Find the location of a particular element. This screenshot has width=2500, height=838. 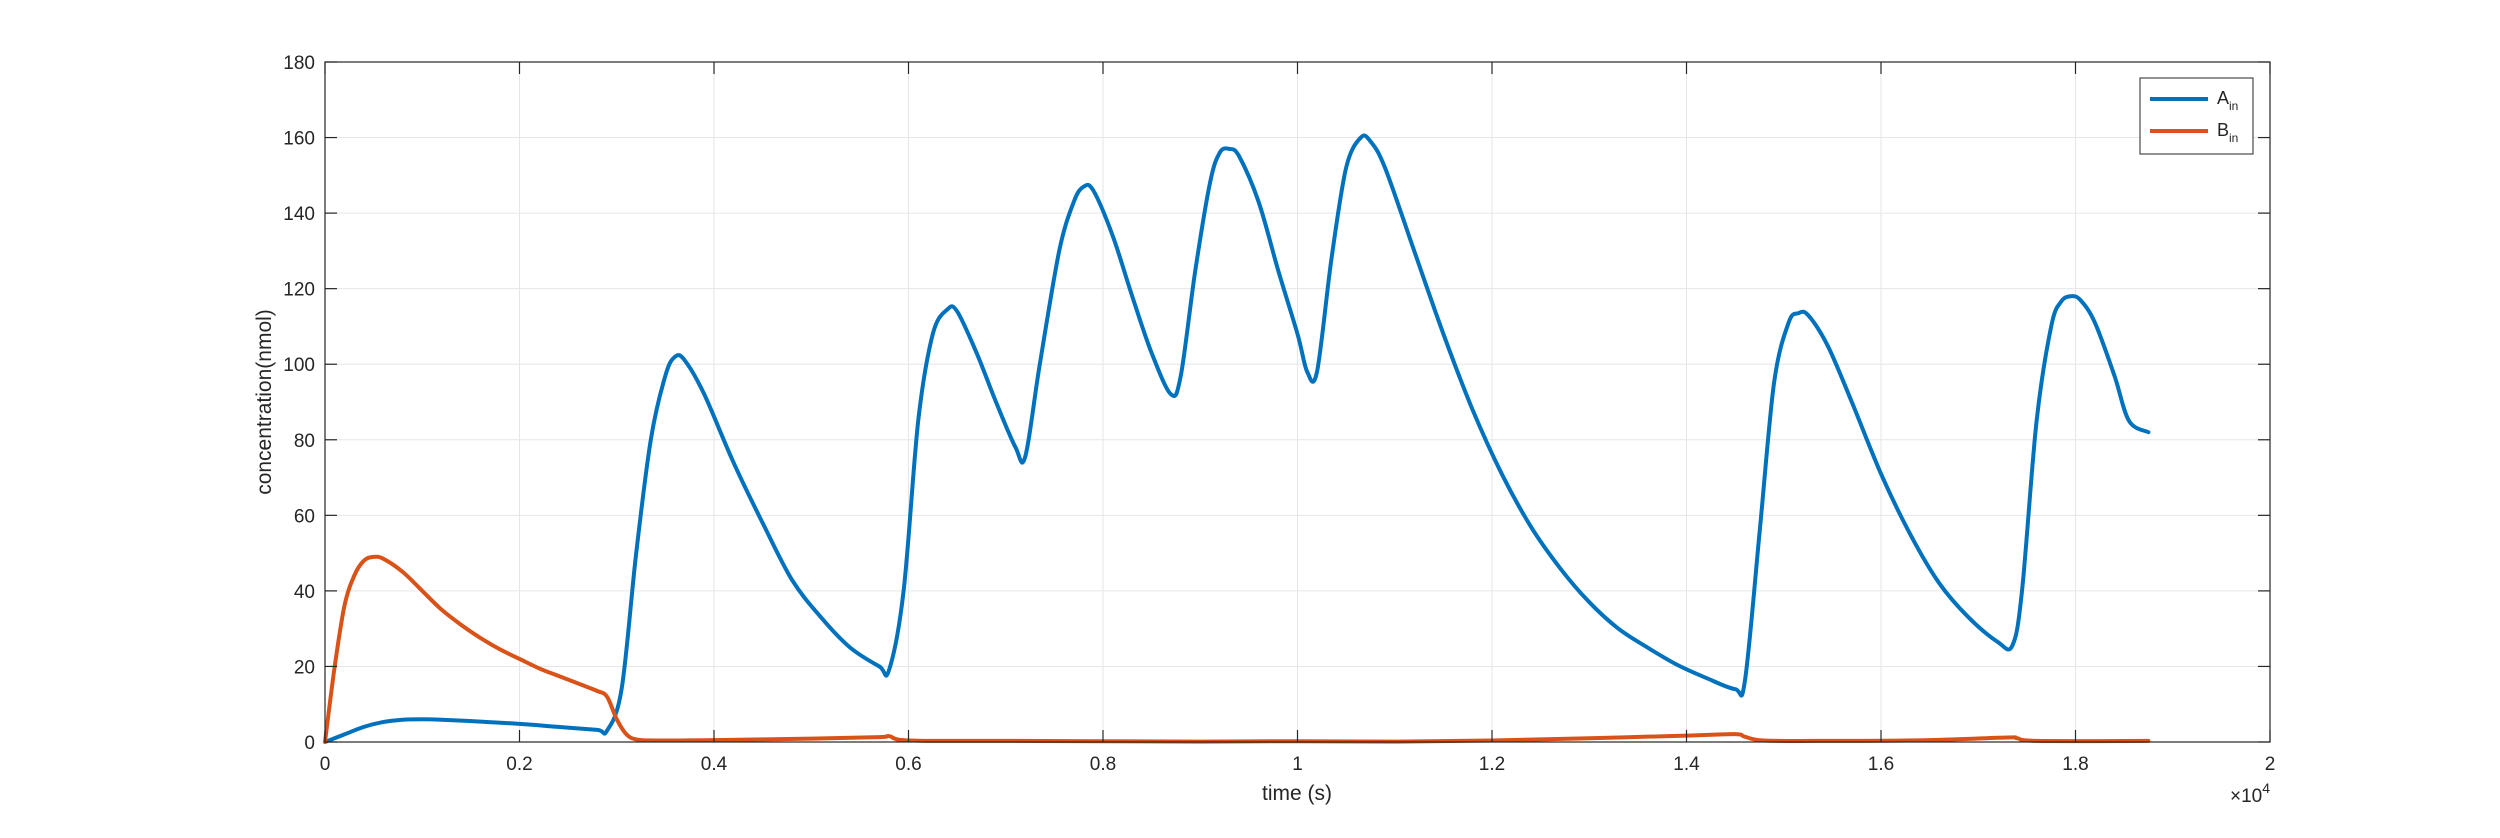

x-tick-label: 0.6 is located at coordinates (908, 764).